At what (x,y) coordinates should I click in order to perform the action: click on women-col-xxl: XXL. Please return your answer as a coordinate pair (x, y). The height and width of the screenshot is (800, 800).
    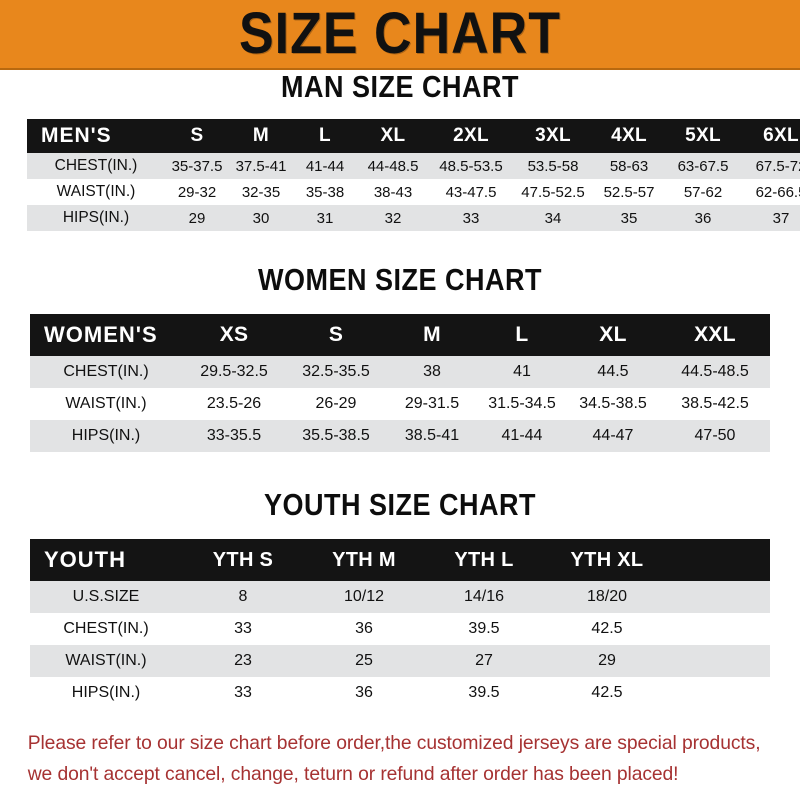
    Looking at the image, I should click on (715, 334).